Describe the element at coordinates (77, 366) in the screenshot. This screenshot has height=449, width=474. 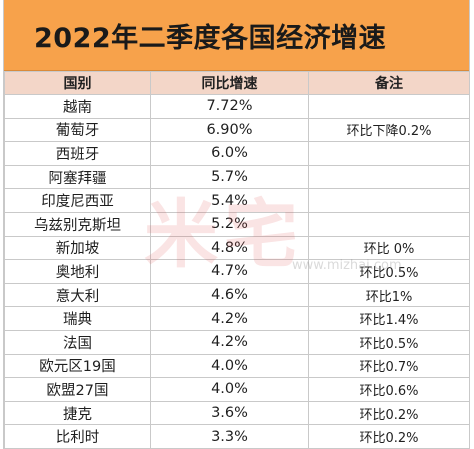
I see `country-cell: 欧元区19国` at that location.